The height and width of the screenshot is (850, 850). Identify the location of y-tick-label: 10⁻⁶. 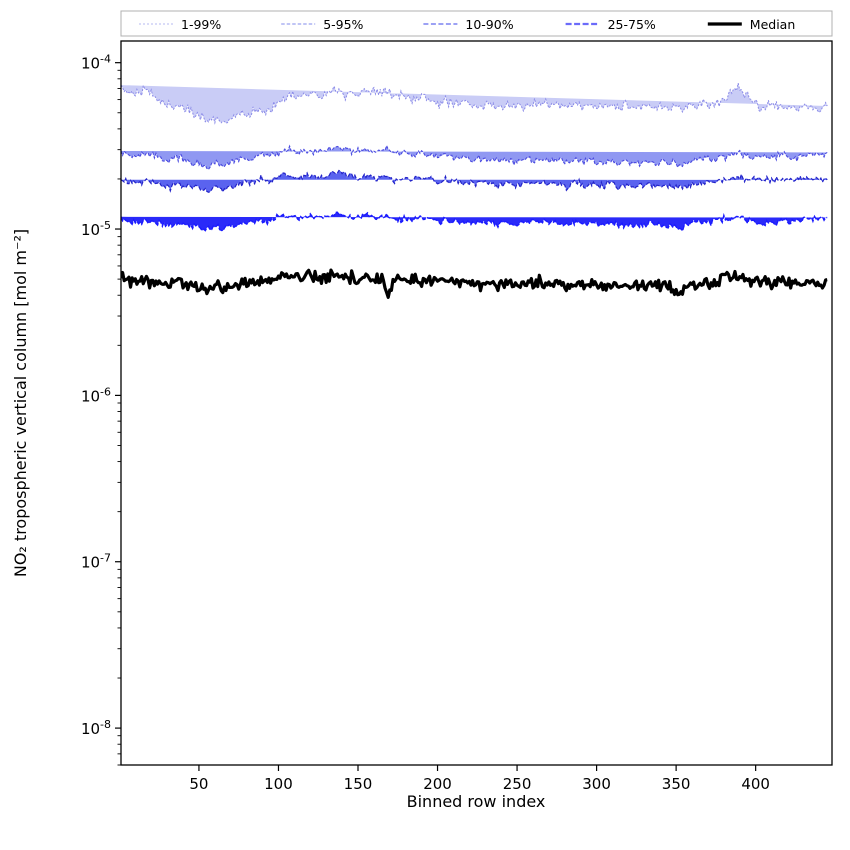
(96, 395).